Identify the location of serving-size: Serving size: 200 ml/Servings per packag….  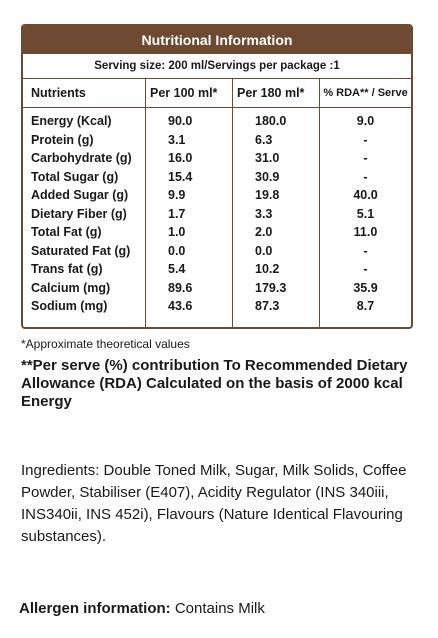
(217, 66).